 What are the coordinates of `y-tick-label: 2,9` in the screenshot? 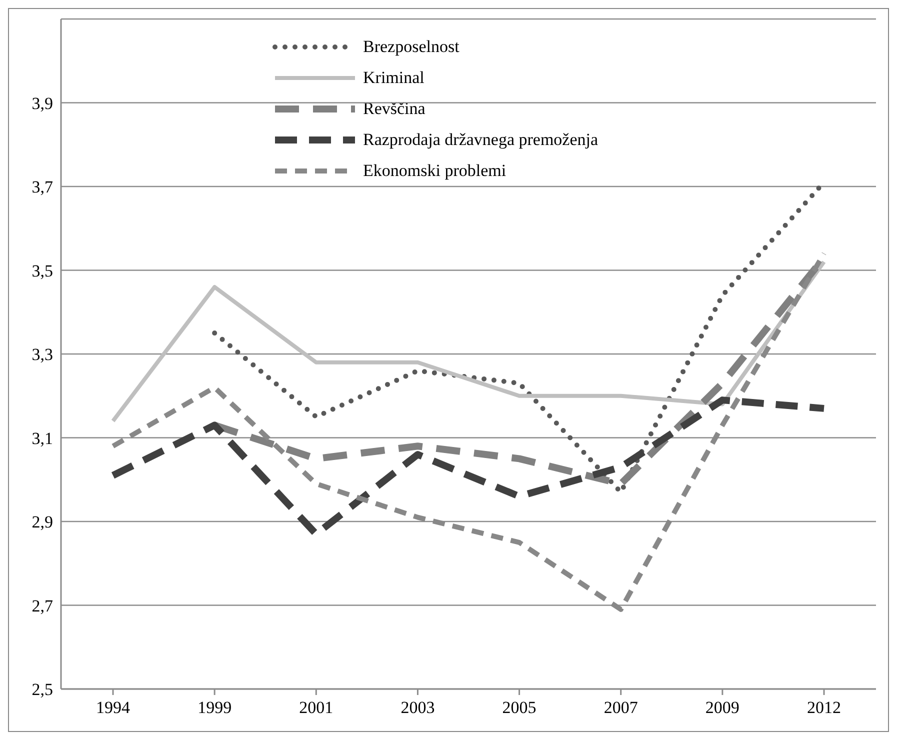 It's located at (42, 522).